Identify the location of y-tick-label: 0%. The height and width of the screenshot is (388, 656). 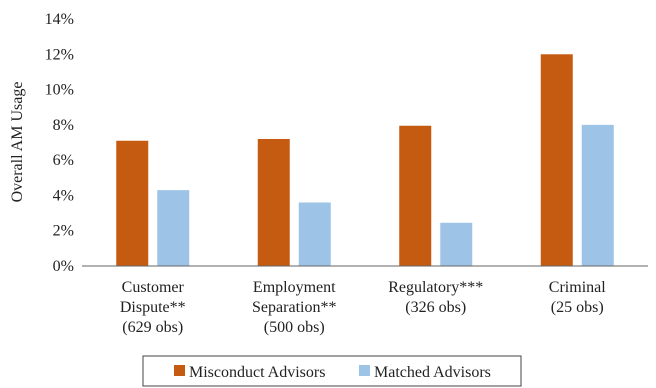
(63, 266).